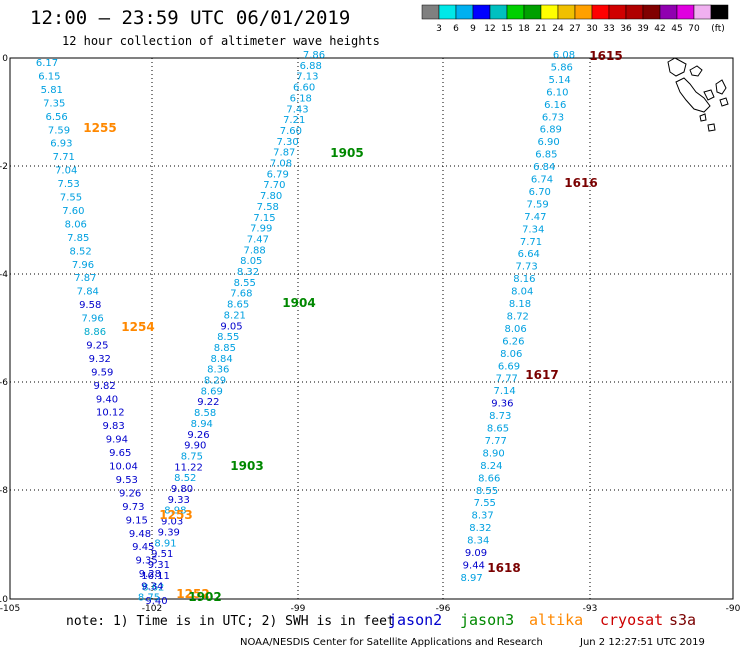  Describe the element at coordinates (297, 109) in the screenshot. I see `swh-value: 7.43` at that location.